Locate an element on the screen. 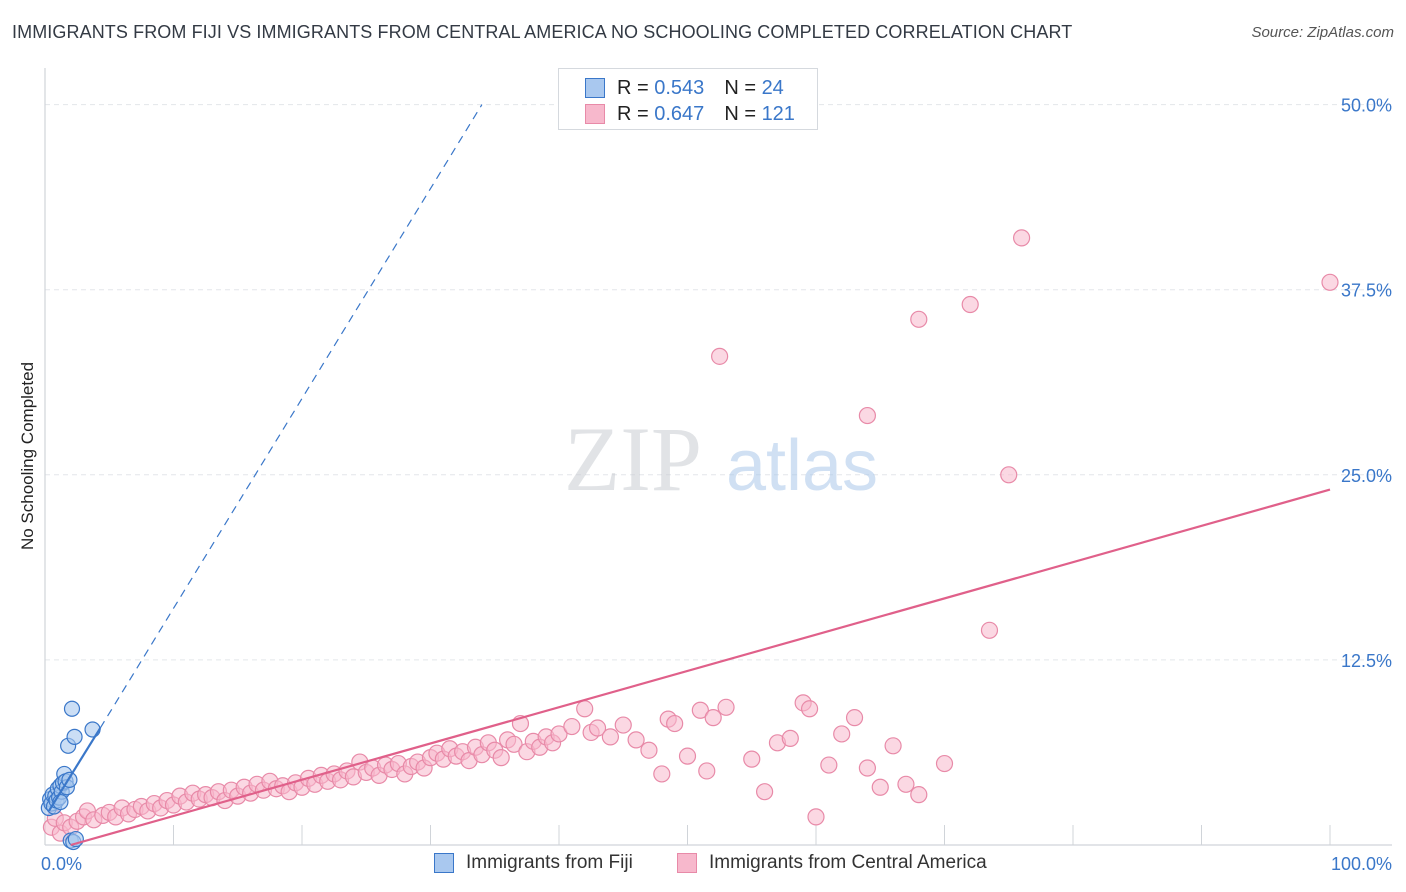  bottom-legend-central-america: Immigrants from Central America is located at coordinates (832, 863).